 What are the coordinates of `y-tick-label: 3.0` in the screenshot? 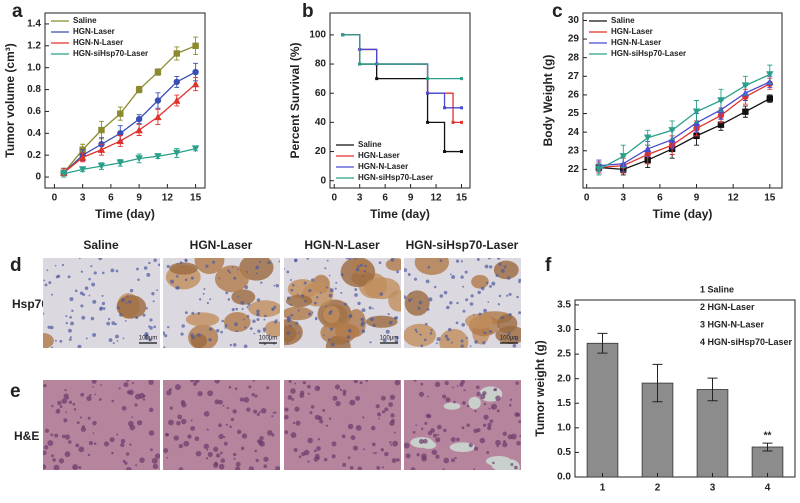 It's located at (564, 329).